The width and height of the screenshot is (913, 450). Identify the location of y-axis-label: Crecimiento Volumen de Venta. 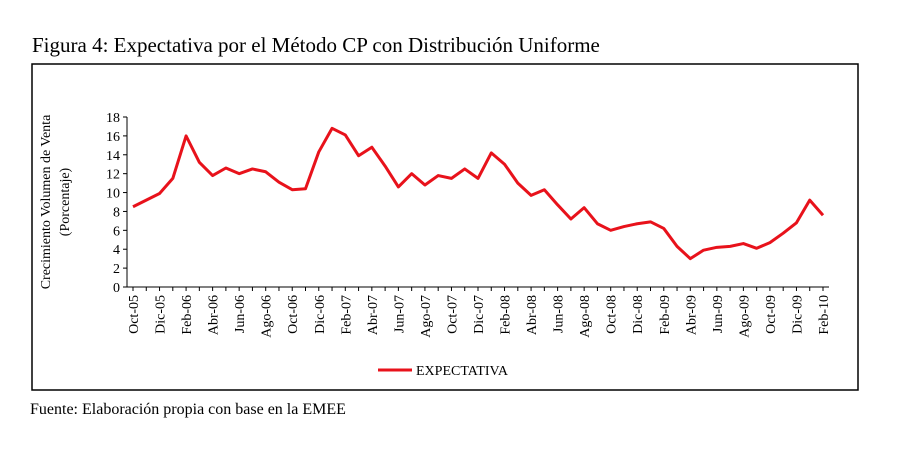
(46, 201).